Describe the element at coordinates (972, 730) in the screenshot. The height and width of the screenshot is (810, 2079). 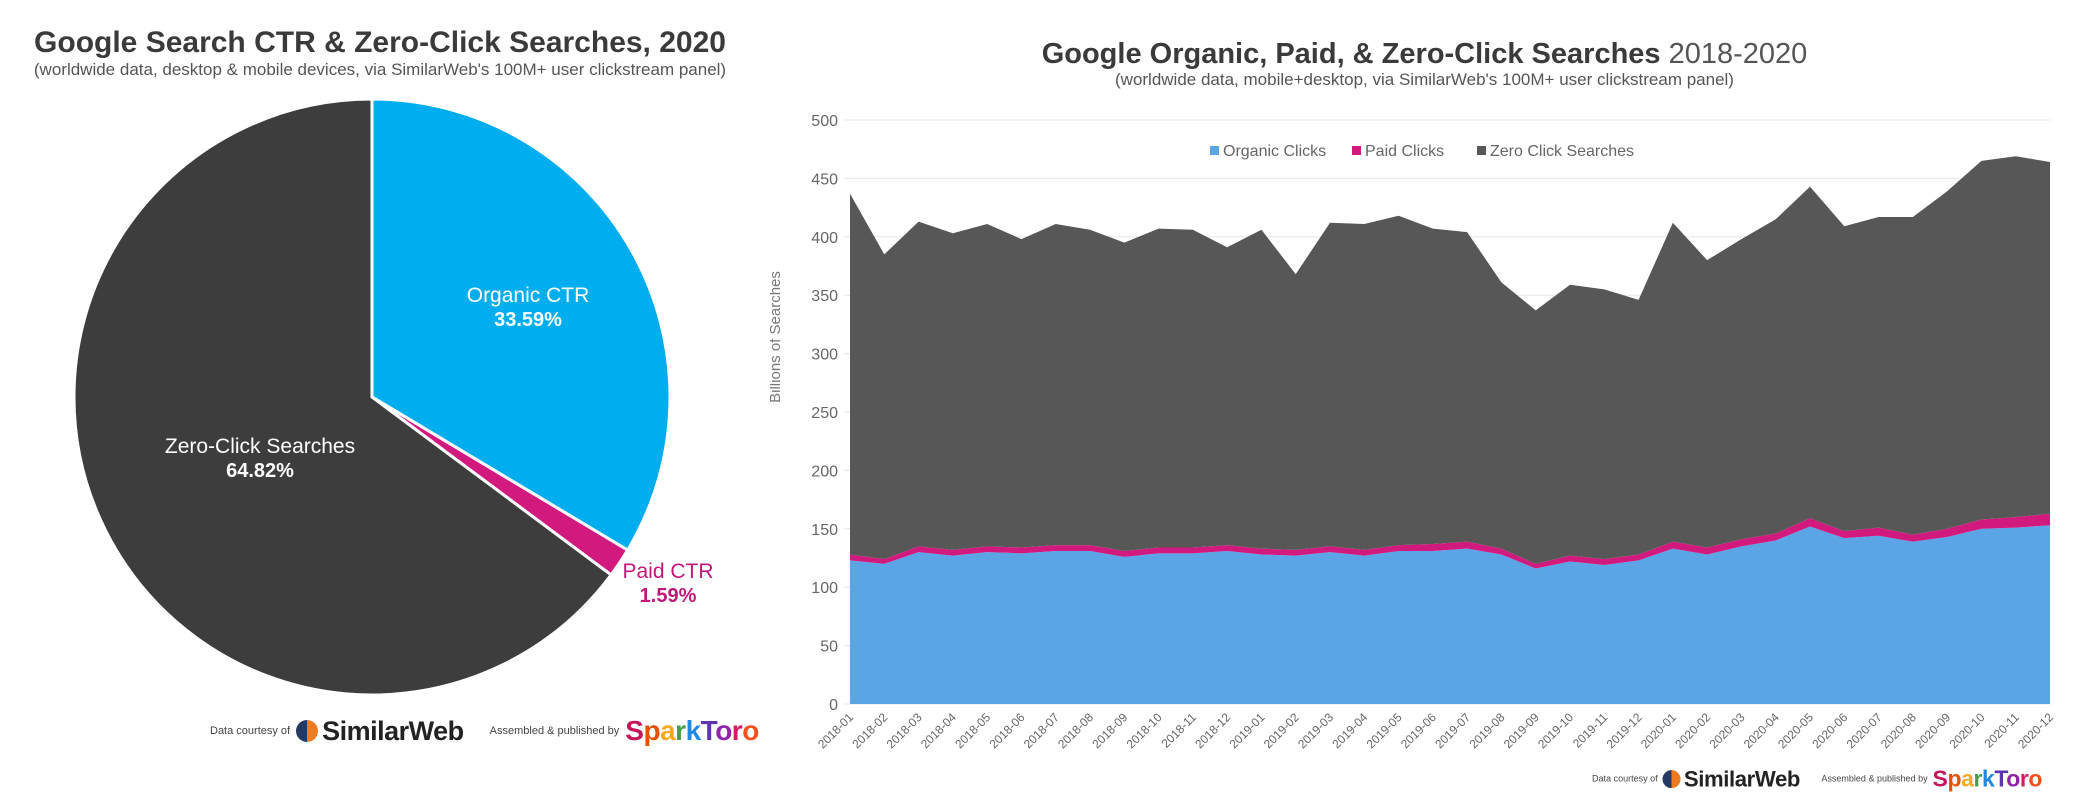
I see `x-tick-label: 2018-05` at that location.